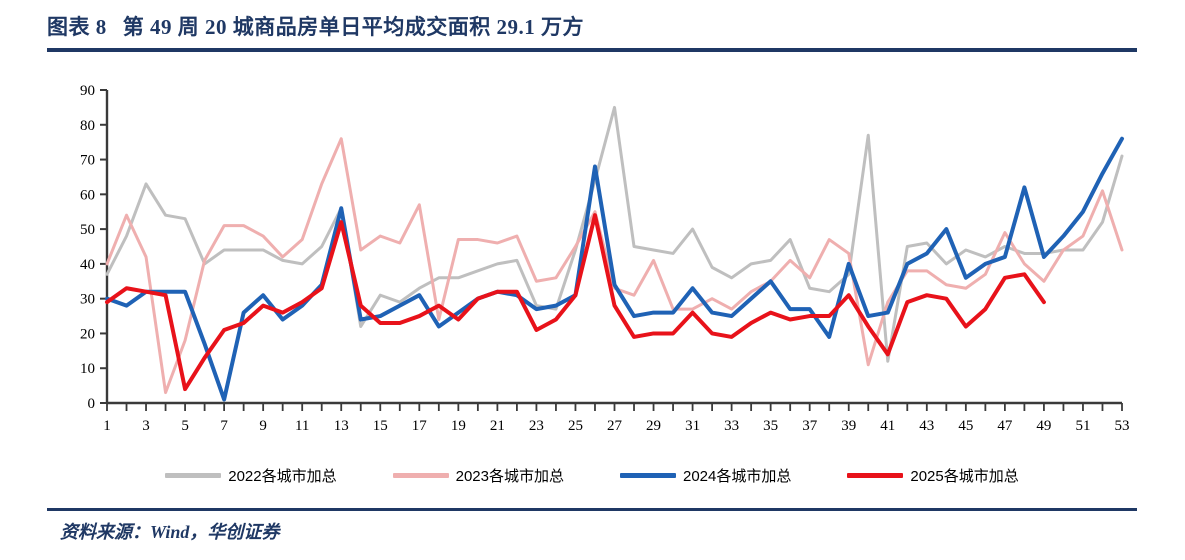  I want to click on x-tick-label: 41, so click(887, 426).